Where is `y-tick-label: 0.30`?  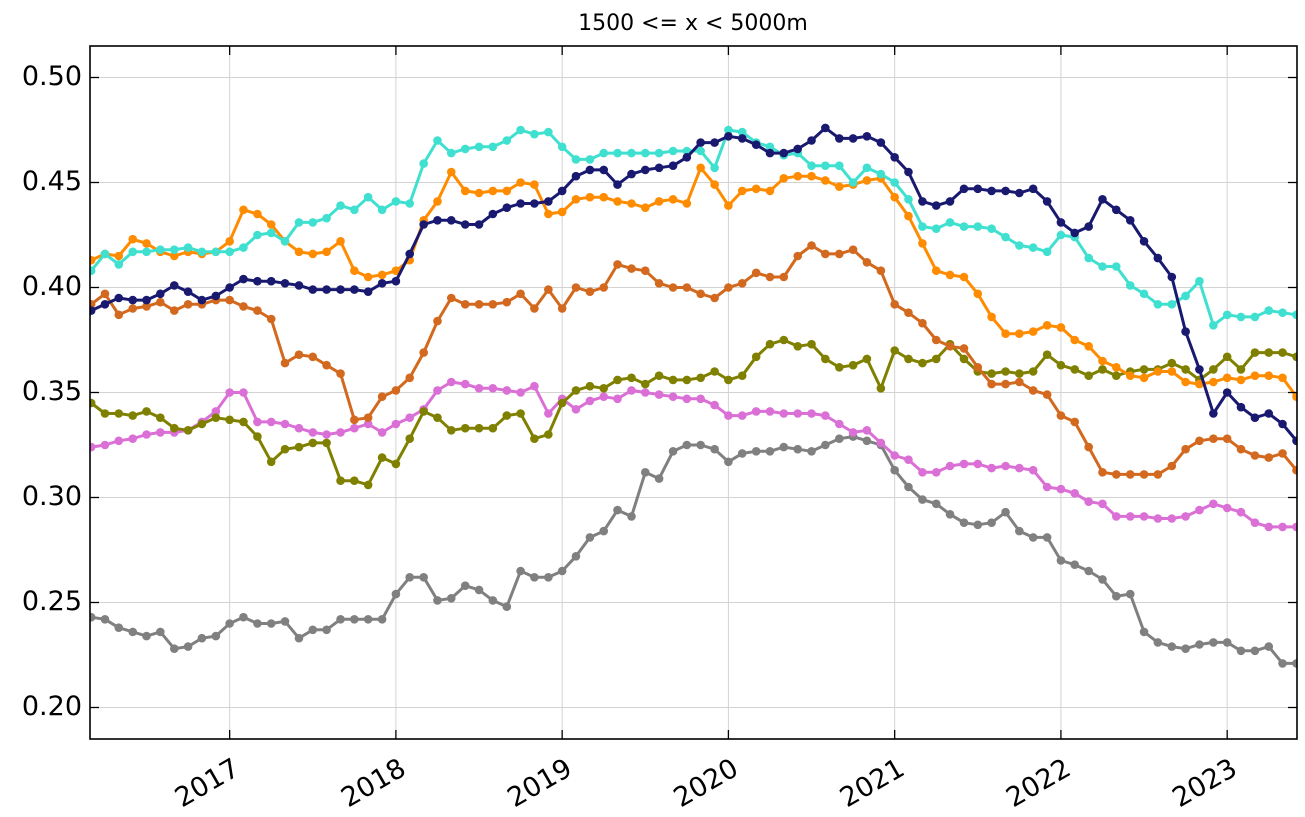
y-tick-label: 0.30 is located at coordinates (52, 496).